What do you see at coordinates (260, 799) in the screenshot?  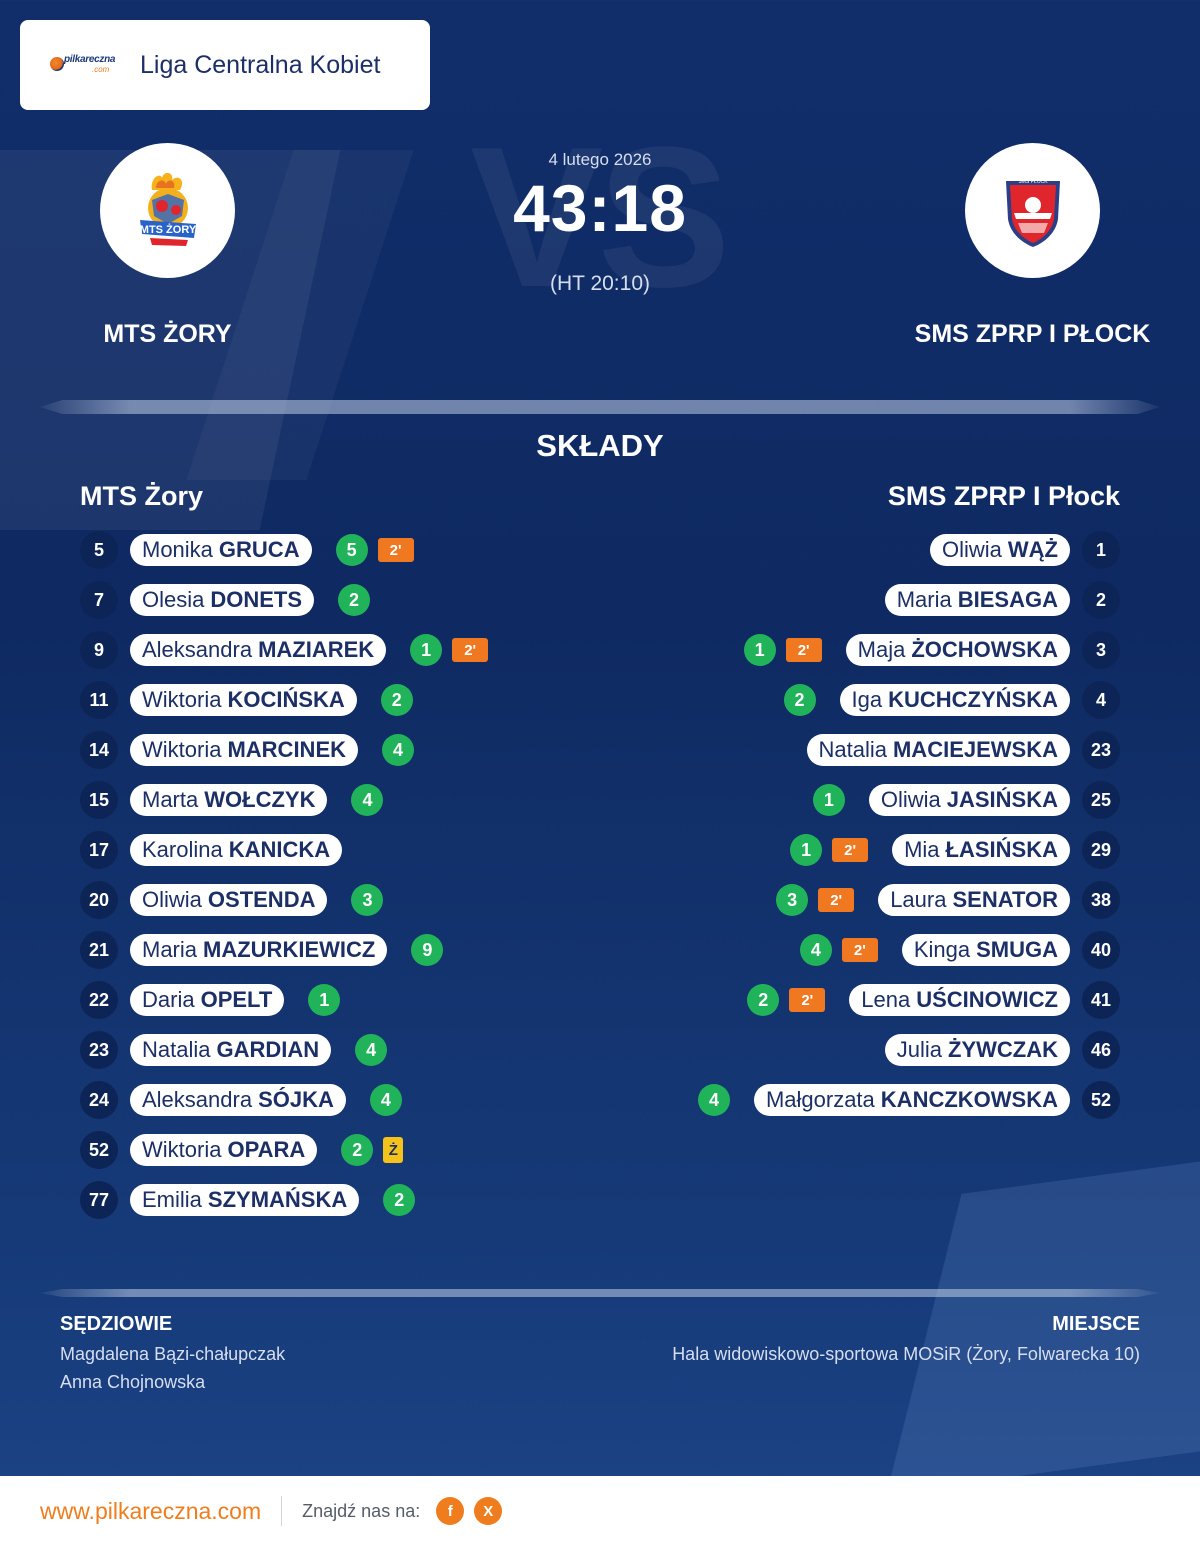 I see `player-last-name: WOŁCZYK` at bounding box center [260, 799].